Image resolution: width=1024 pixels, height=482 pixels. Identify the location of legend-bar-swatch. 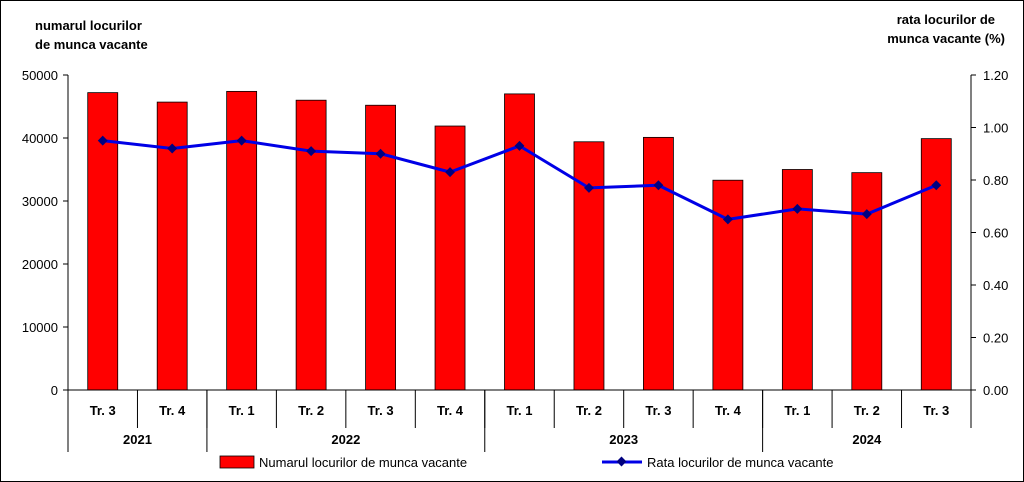
(237, 462).